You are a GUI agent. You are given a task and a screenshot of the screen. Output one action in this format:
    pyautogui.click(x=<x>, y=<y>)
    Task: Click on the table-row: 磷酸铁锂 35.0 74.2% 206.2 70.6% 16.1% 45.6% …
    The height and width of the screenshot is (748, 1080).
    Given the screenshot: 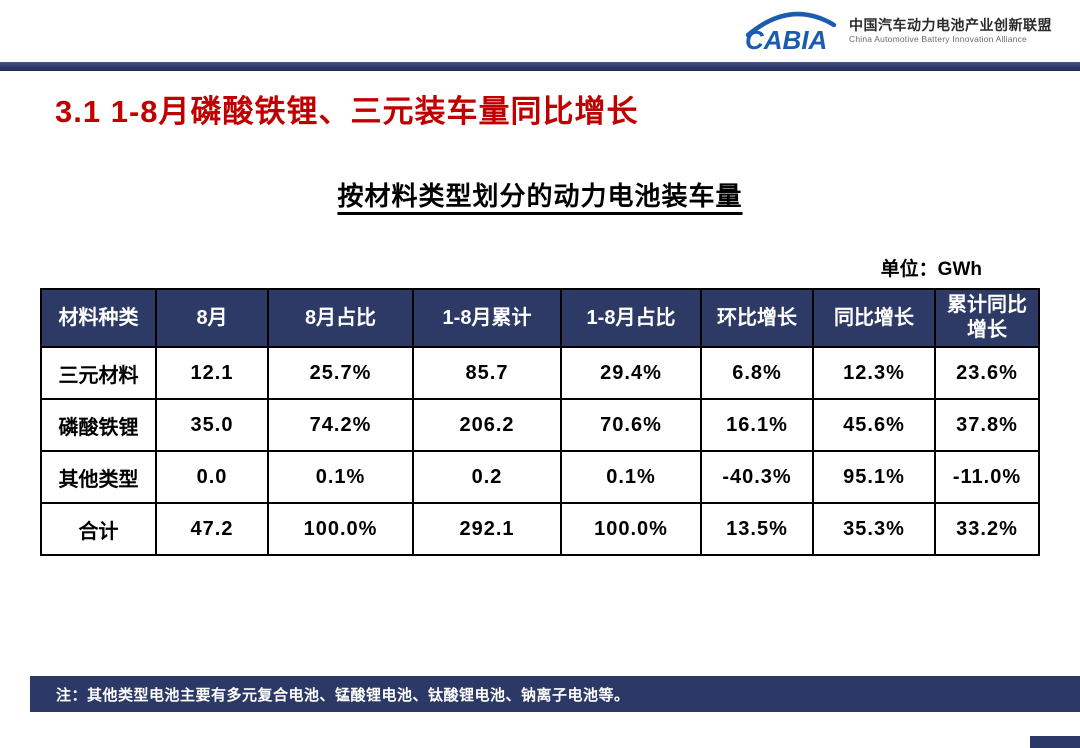 What is the action you would take?
    pyautogui.click(x=540, y=425)
    